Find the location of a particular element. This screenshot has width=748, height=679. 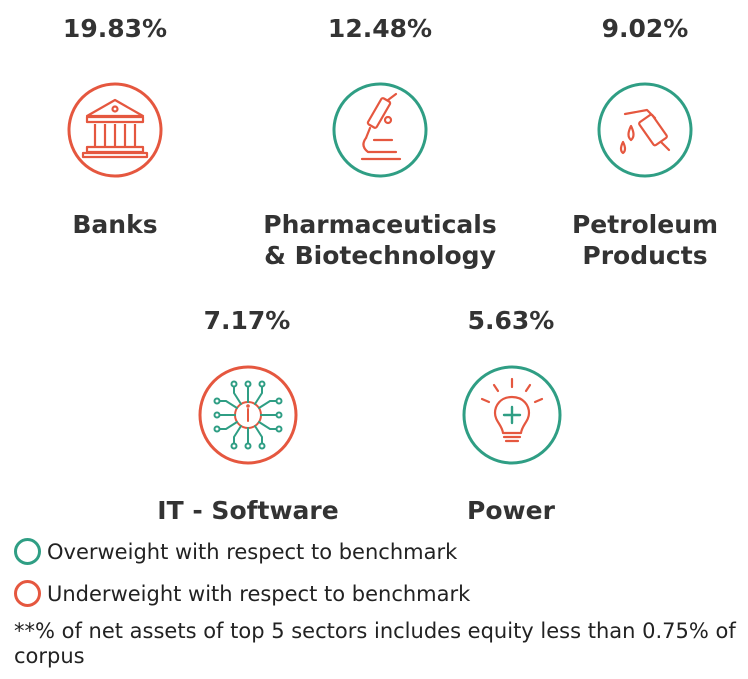

sector-name-petroleum: Petroleum Products is located at coordinates (645, 240).